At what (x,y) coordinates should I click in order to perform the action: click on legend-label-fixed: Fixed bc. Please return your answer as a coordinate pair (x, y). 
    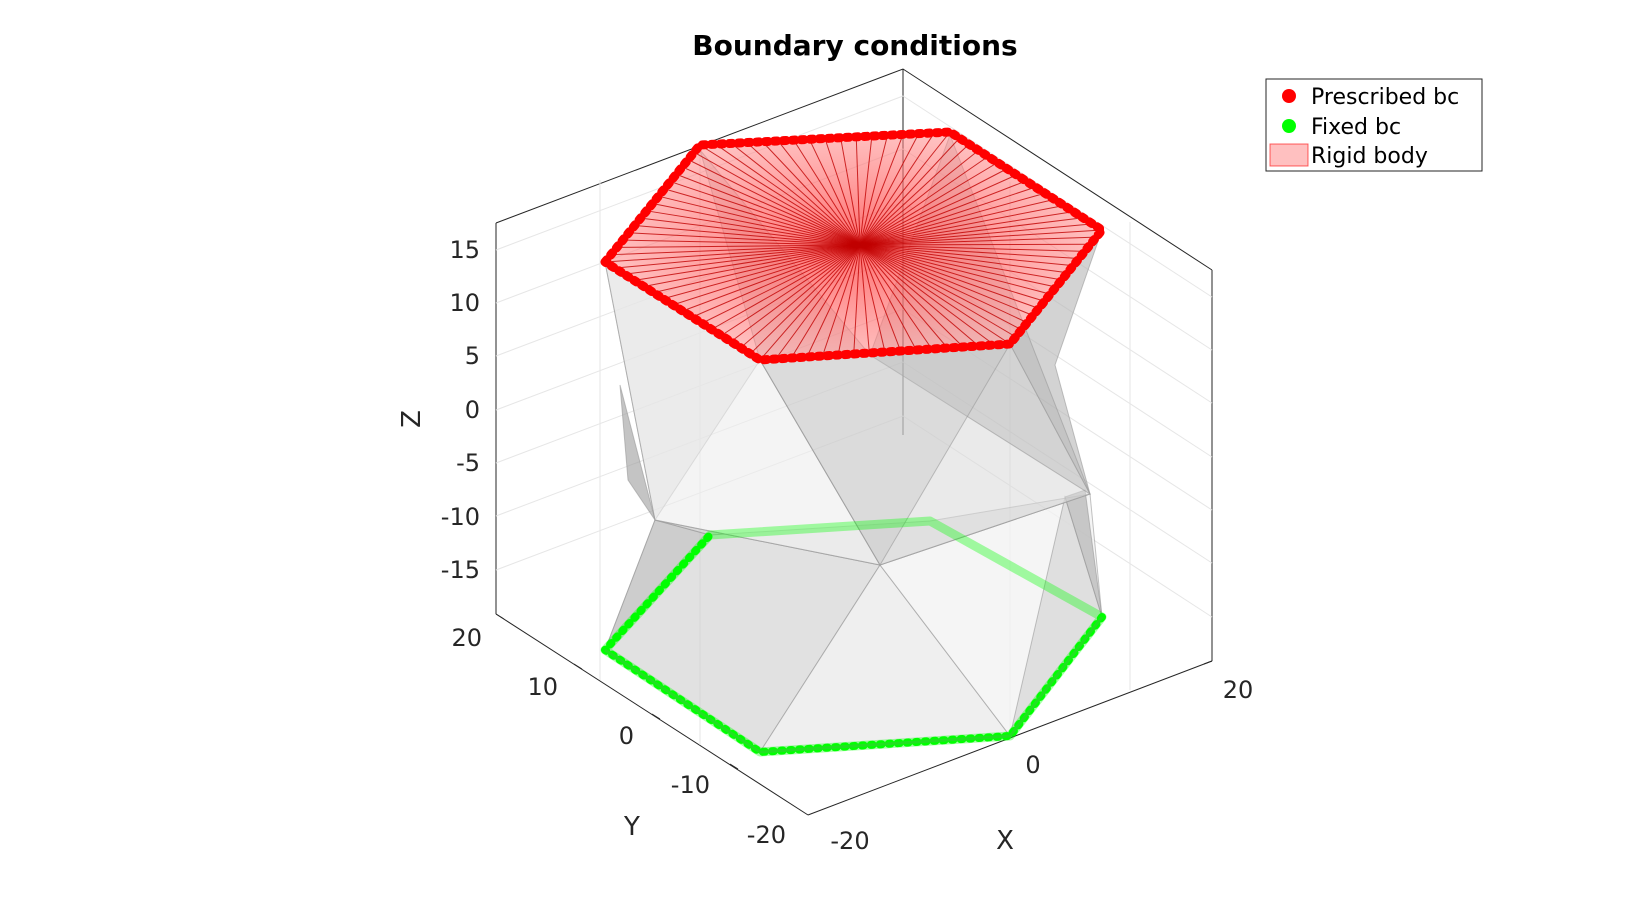
    Looking at the image, I should click on (1356, 127).